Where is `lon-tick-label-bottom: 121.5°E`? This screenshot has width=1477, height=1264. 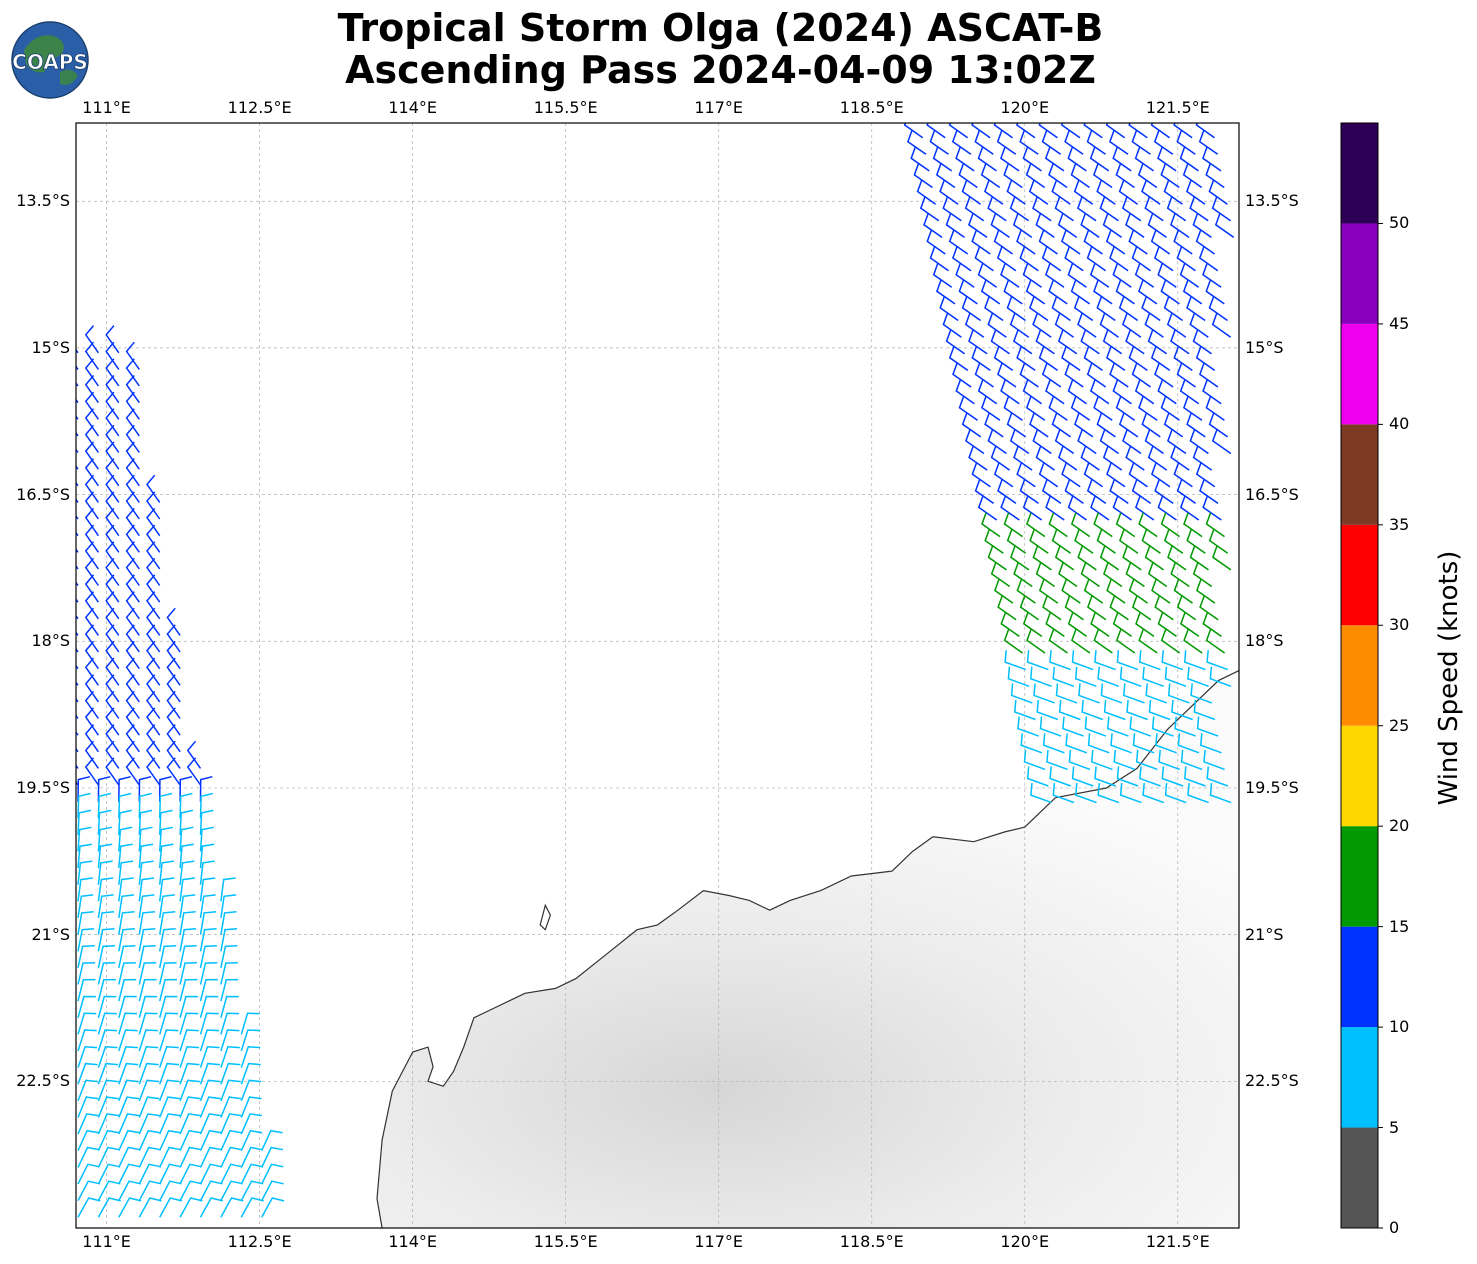
lon-tick-label-bottom: 121.5°E is located at coordinates (1177, 1241).